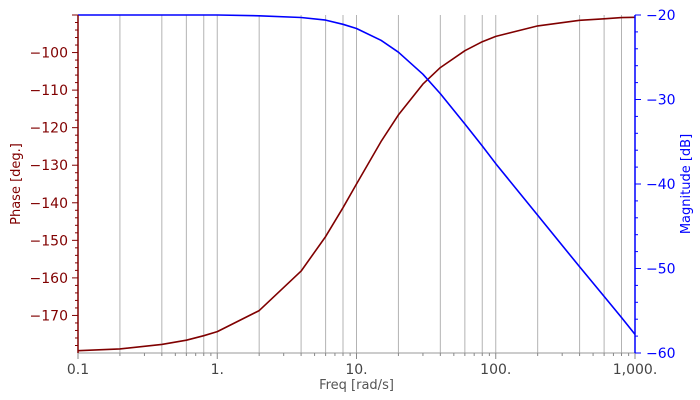 Image resolution: width=700 pixels, height=400 pixels. What do you see at coordinates (661, 354) in the screenshot?
I see `y-right-tick-label: −60` at bounding box center [661, 354].